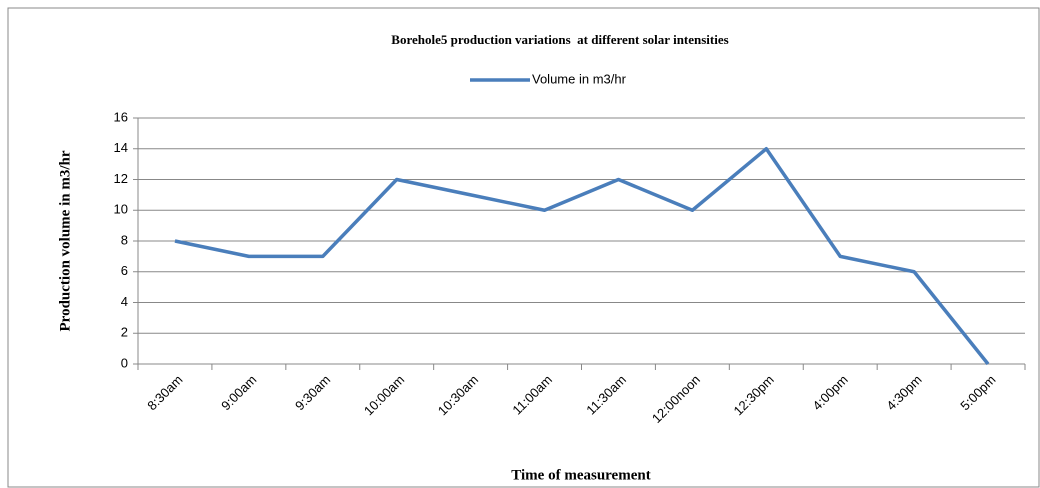  Describe the element at coordinates (164, 392) in the screenshot. I see `x-tick-label: 8:30am` at that location.